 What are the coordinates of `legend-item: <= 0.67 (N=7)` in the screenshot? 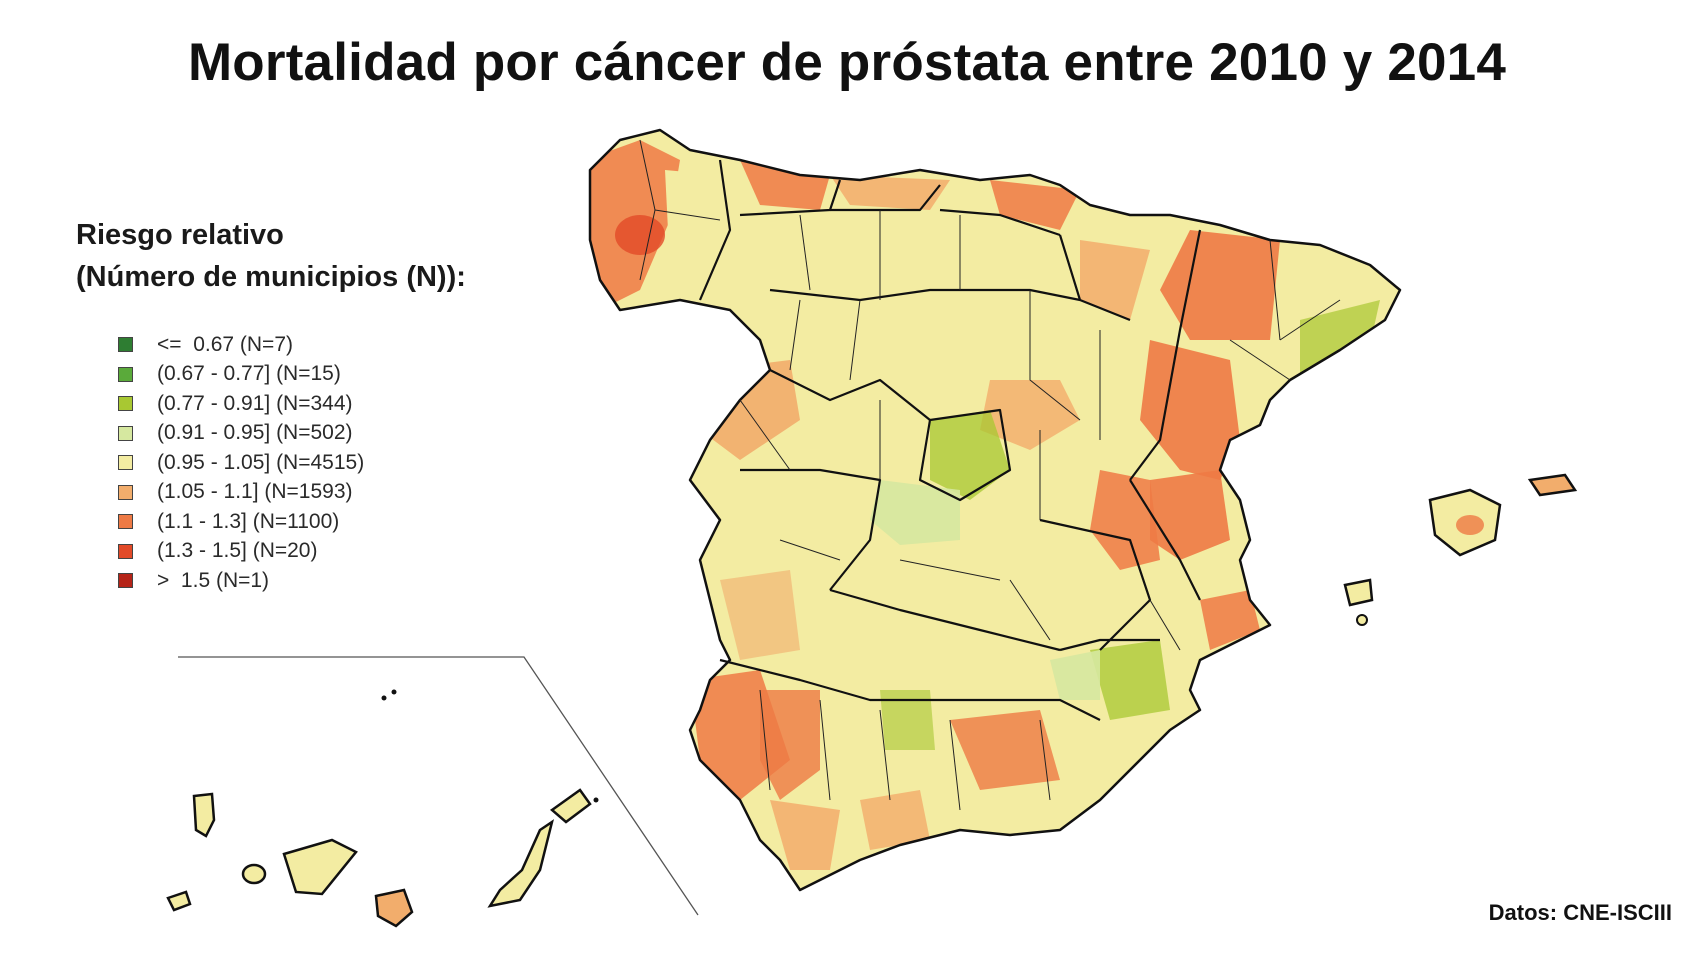 It's located at (241, 345).